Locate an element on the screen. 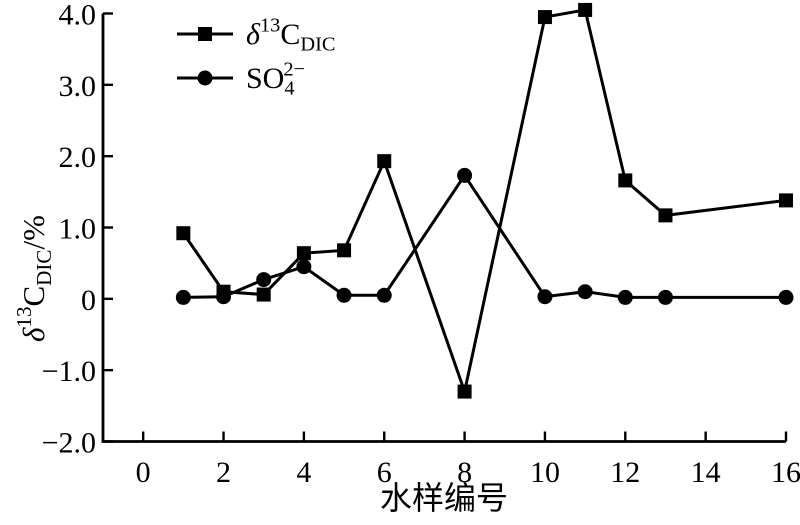  legend-item-SO4-2minus: SO42− is located at coordinates (241, 79).